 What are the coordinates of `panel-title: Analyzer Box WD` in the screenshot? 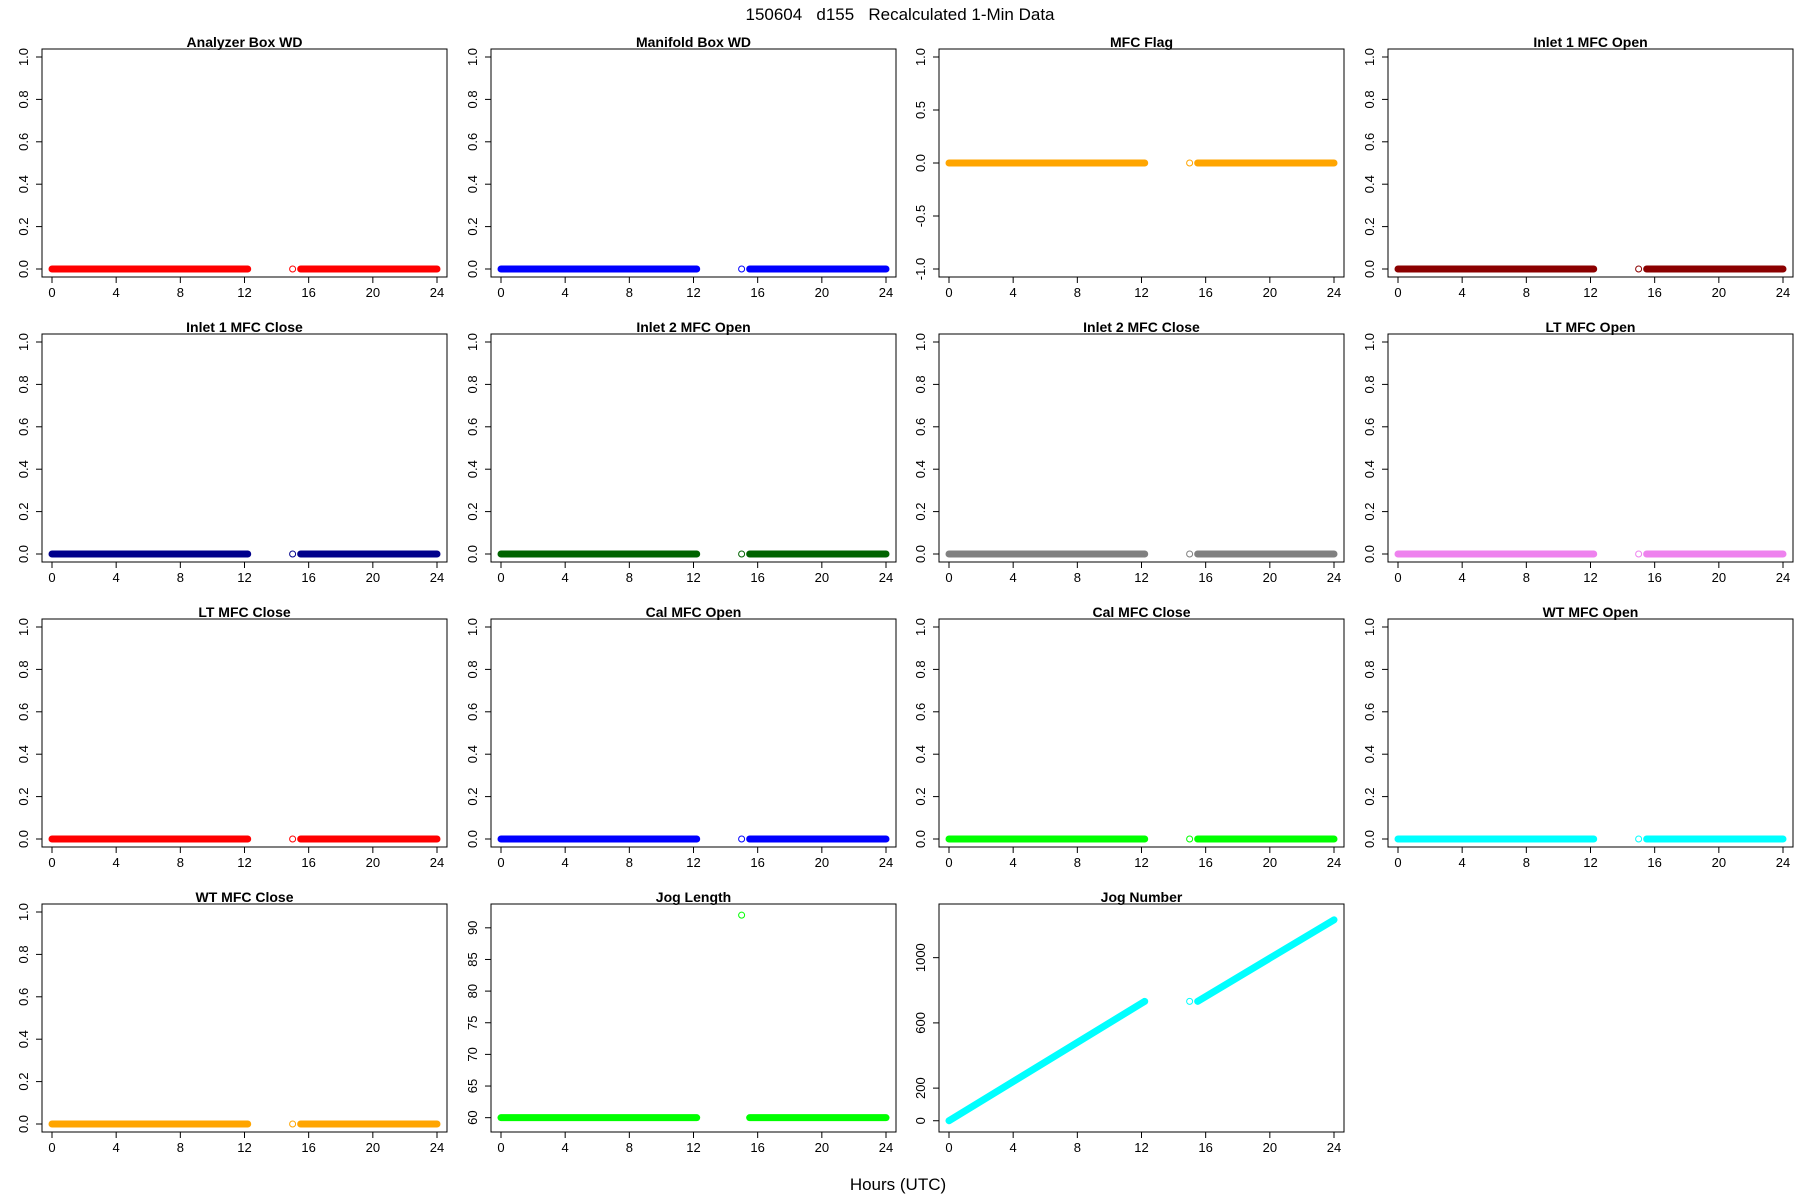 It's located at (245, 42).